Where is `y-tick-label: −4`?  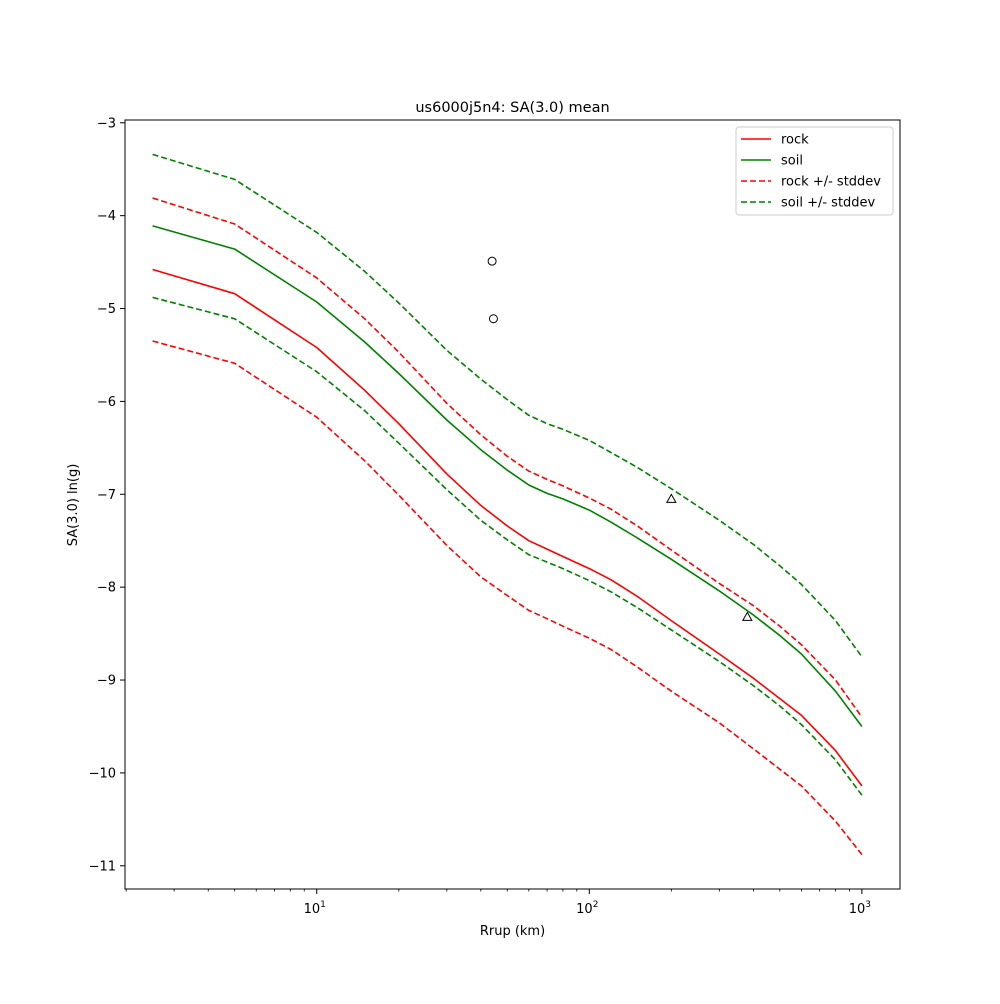 y-tick-label: −4 is located at coordinates (106, 216).